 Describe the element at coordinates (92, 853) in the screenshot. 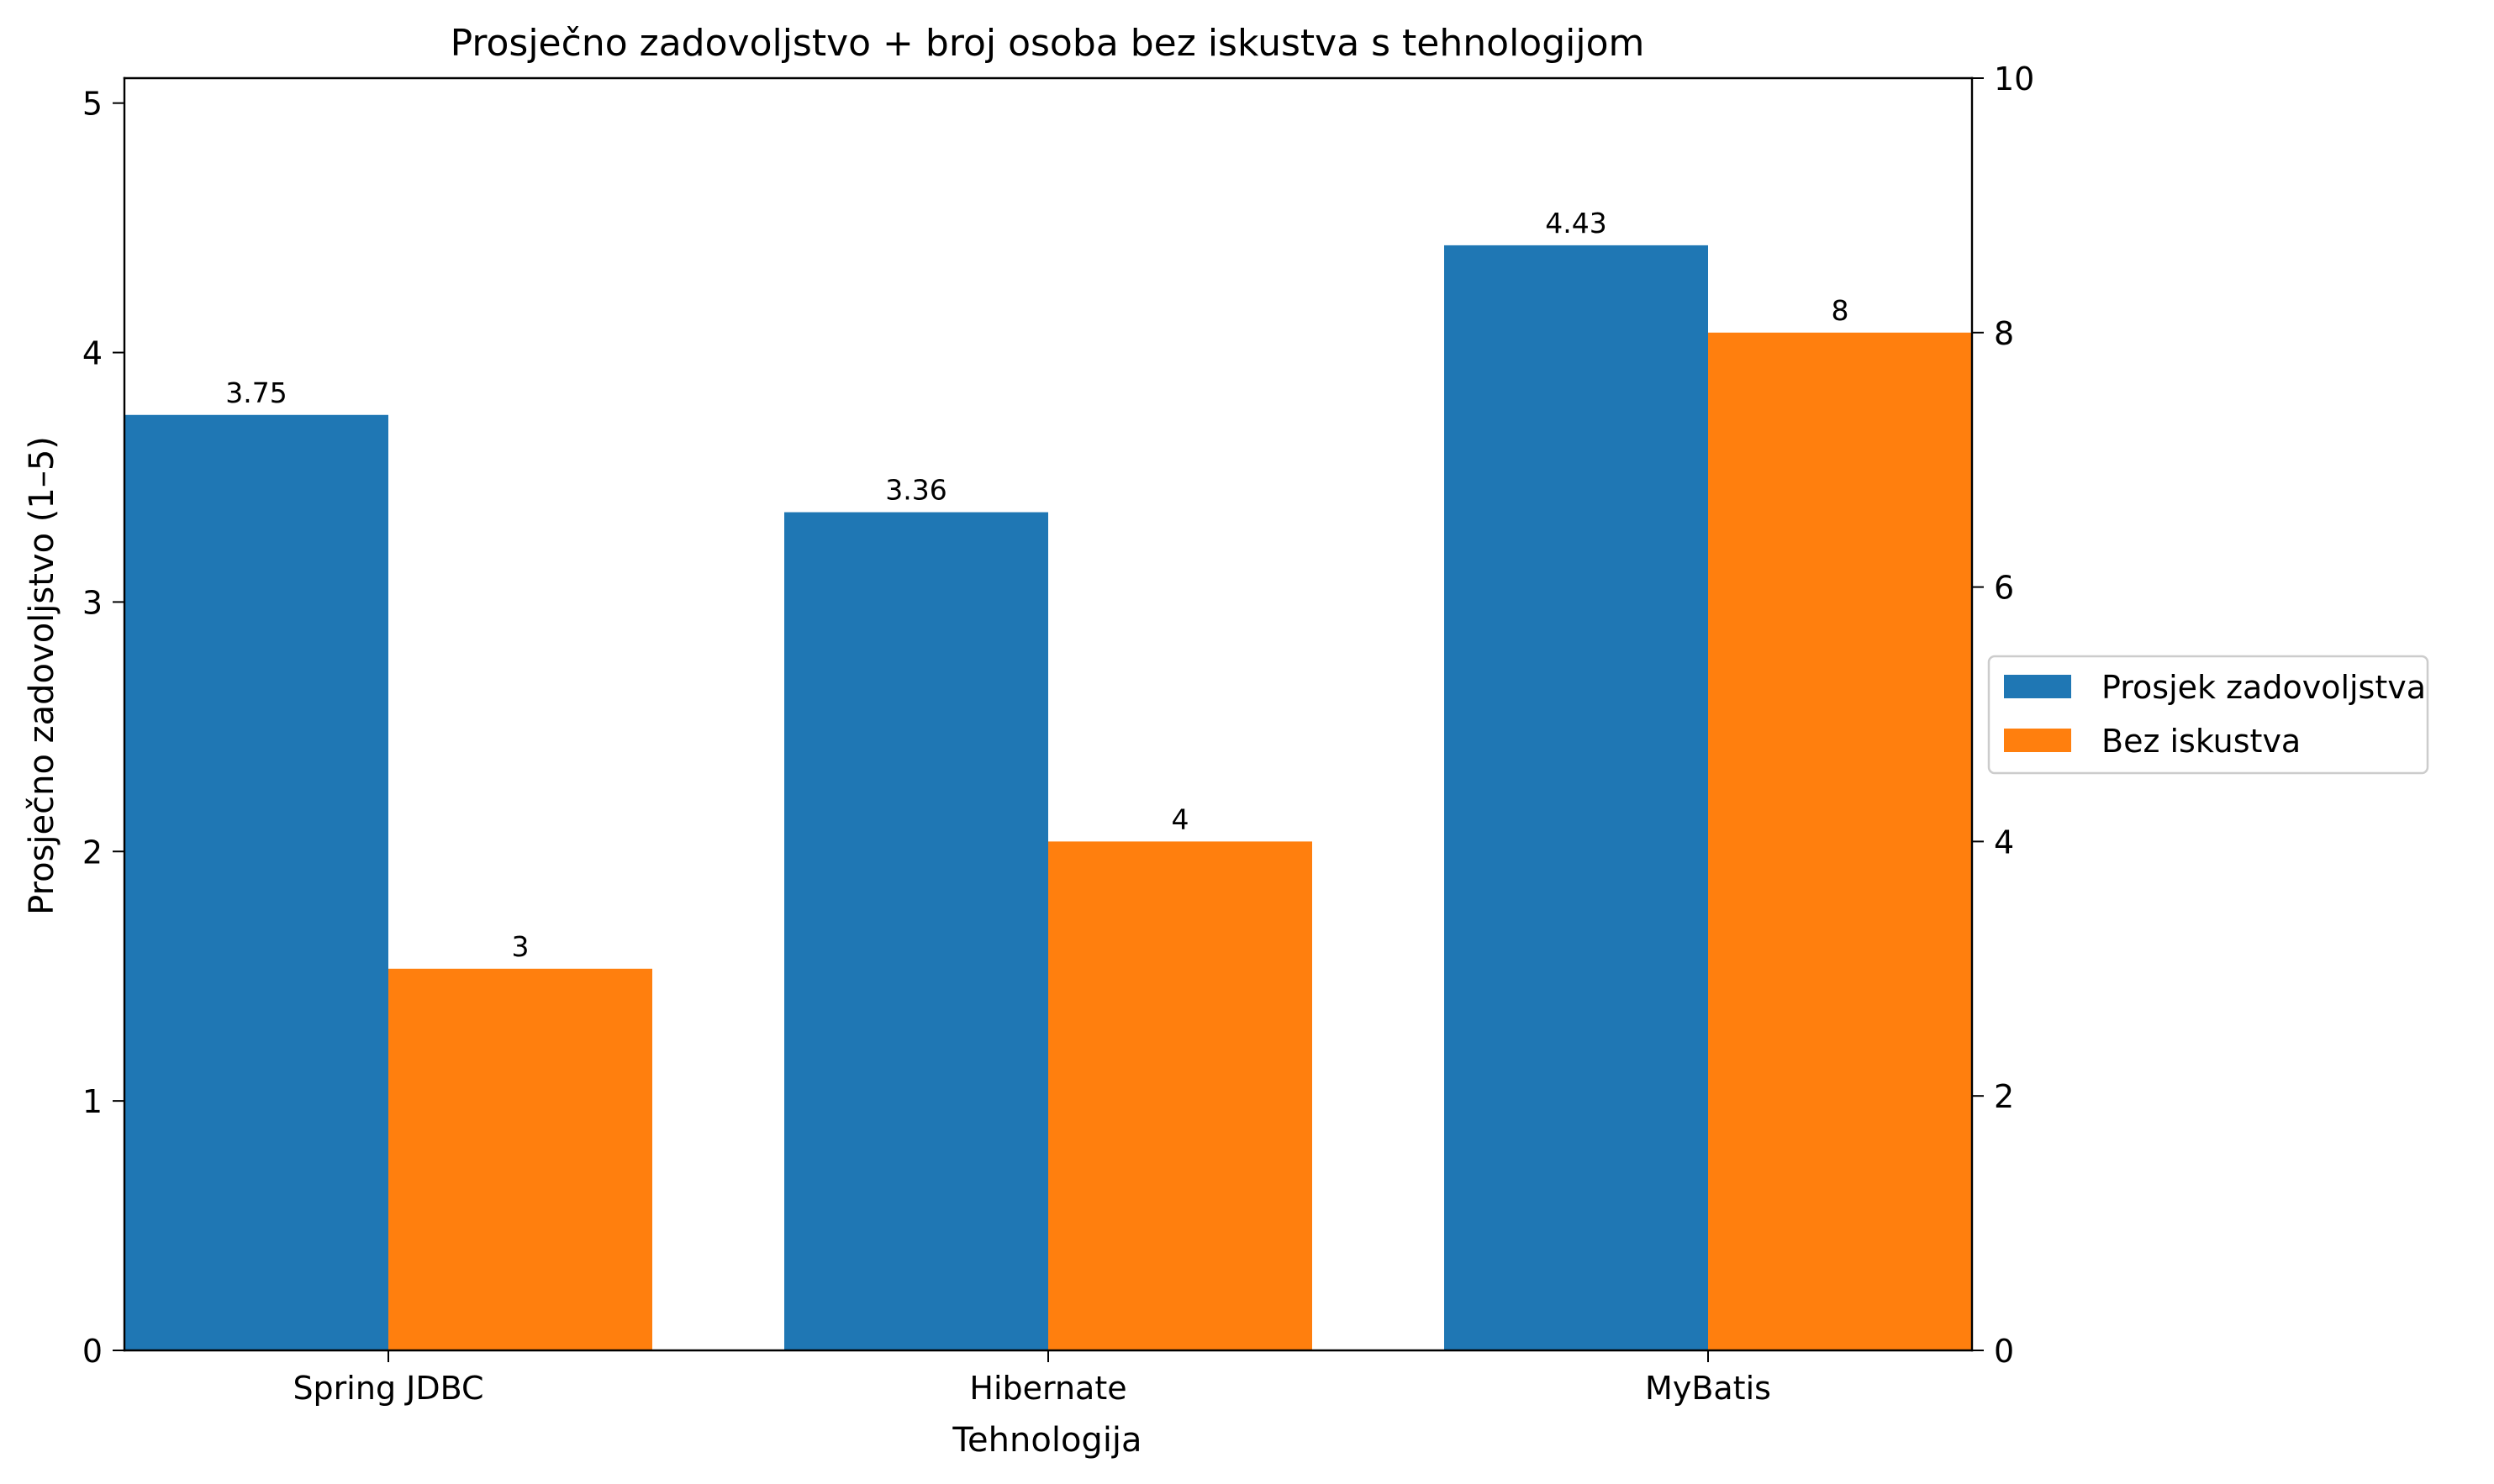

I see `y-tick-label: 2` at that location.